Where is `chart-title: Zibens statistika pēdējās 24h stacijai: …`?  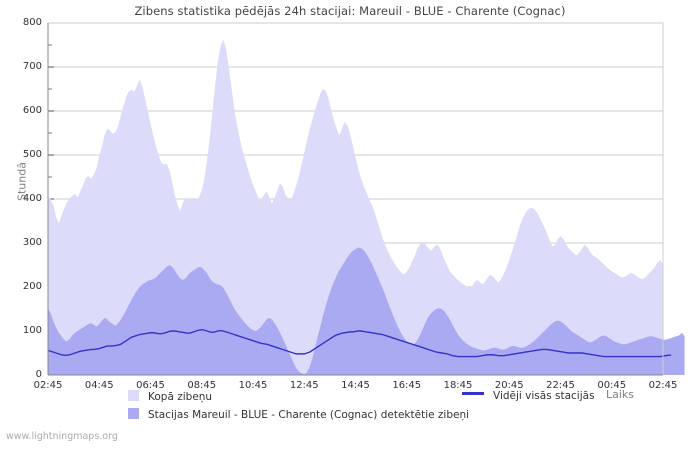 chart-title: Zibens statistika pēdējās 24h stacijai: … is located at coordinates (350, 11).